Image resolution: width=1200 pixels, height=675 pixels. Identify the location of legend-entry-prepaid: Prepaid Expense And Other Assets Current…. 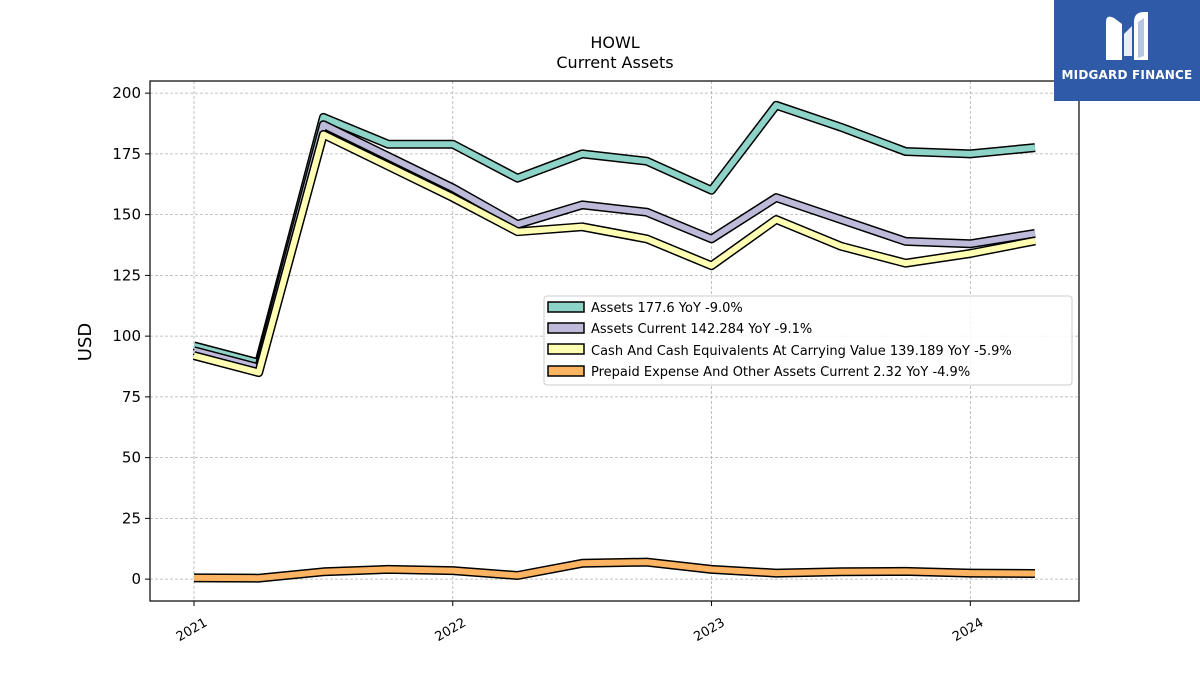
(780, 372).